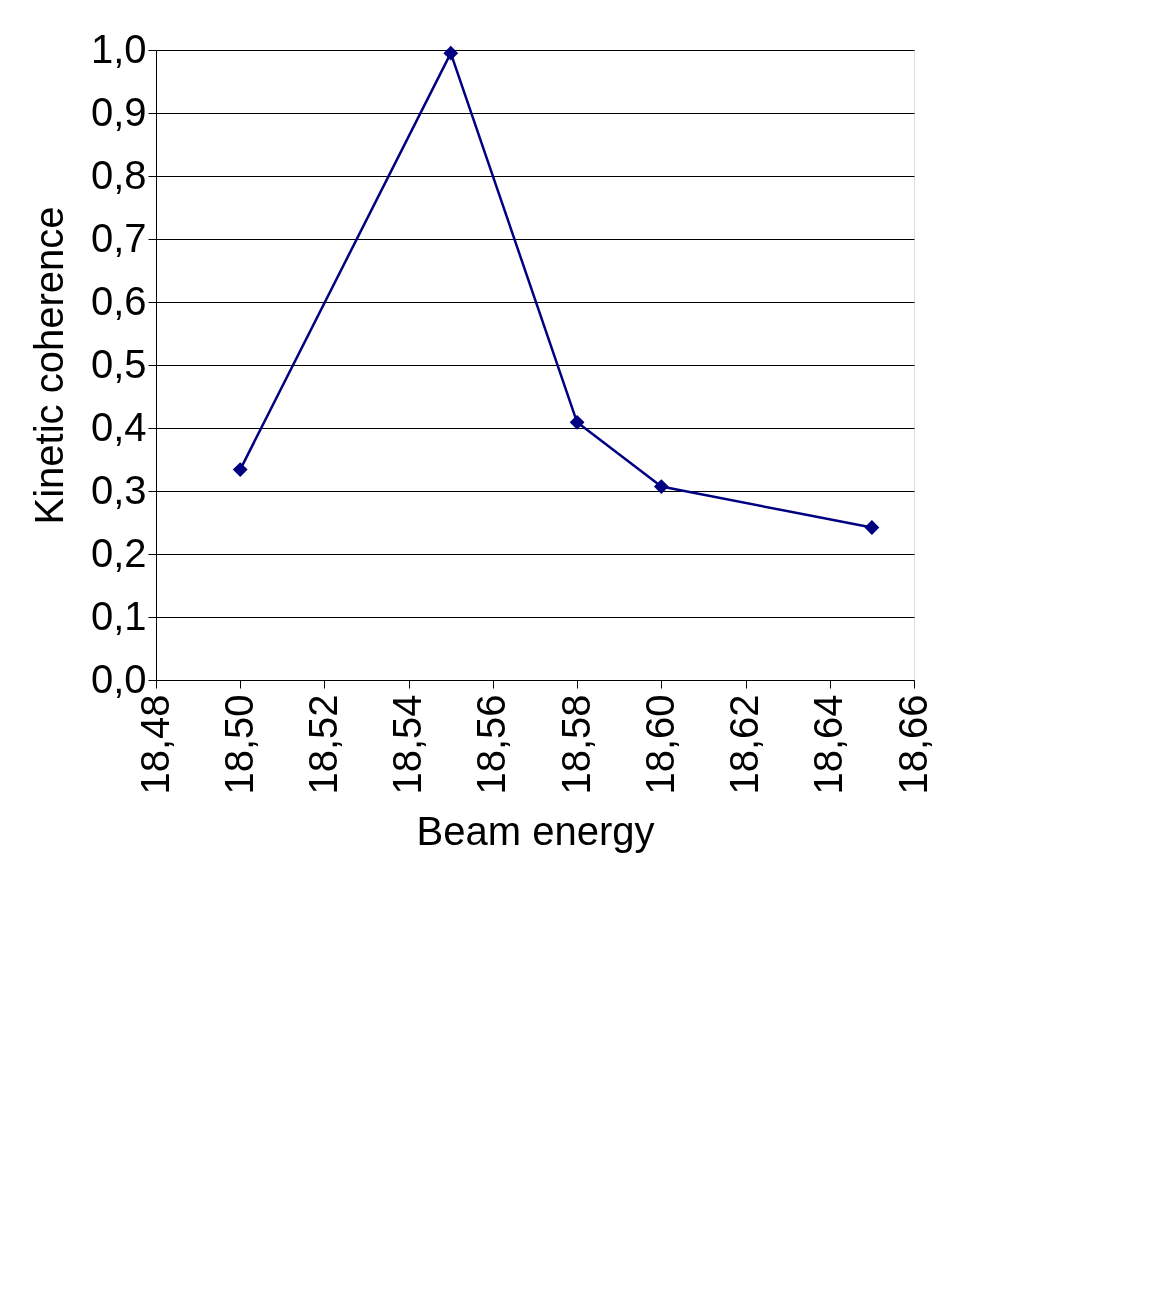 The width and height of the screenshot is (1152, 1301). I want to click on x-tick-label: 18,66, so click(912, 744).